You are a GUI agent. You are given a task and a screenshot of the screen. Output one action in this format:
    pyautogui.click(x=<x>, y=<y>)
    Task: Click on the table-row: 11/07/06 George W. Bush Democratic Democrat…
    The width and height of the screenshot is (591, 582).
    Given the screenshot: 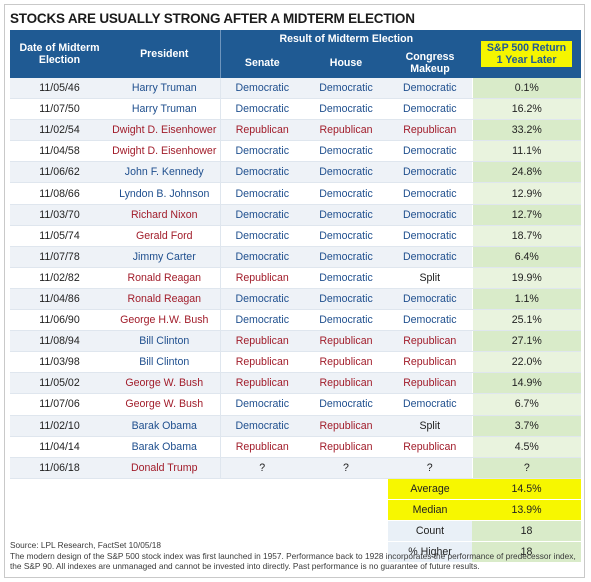 What is the action you would take?
    pyautogui.click(x=296, y=404)
    